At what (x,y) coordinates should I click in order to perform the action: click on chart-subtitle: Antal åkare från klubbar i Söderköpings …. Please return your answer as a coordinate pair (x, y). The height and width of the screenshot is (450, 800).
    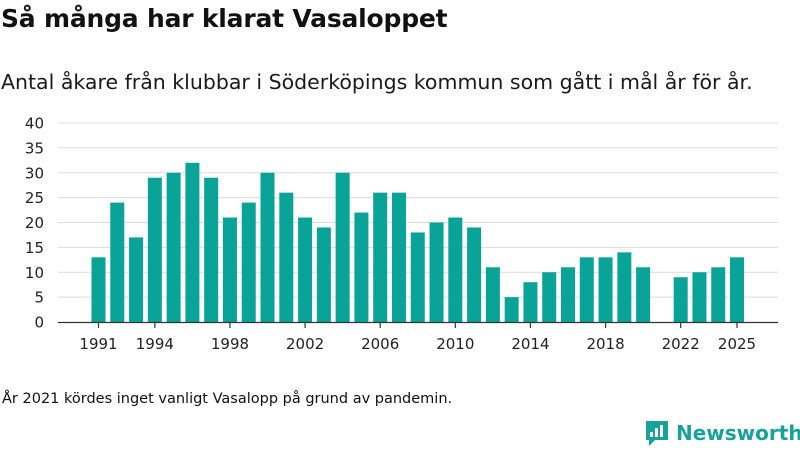
    Looking at the image, I should click on (377, 82).